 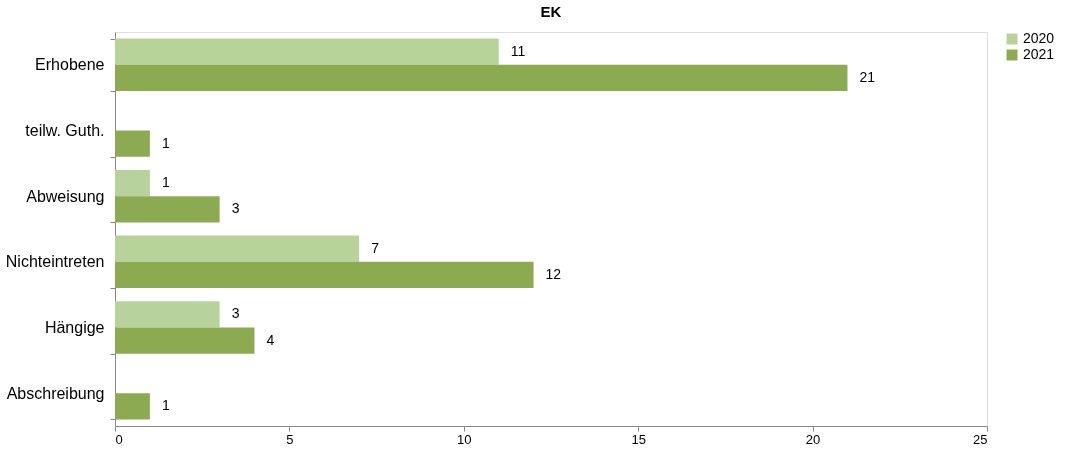 What do you see at coordinates (518, 50) in the screenshot?
I see `data-label: 11` at bounding box center [518, 50].